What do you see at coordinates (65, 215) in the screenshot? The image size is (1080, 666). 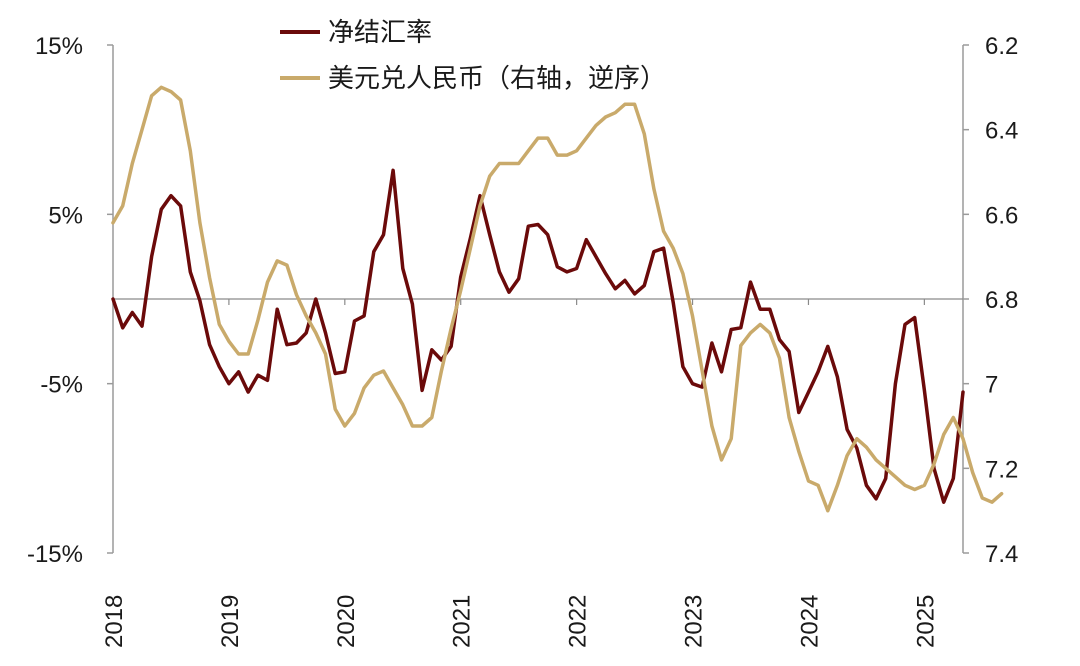 I see `left-tick-label: 5%` at bounding box center [65, 215].